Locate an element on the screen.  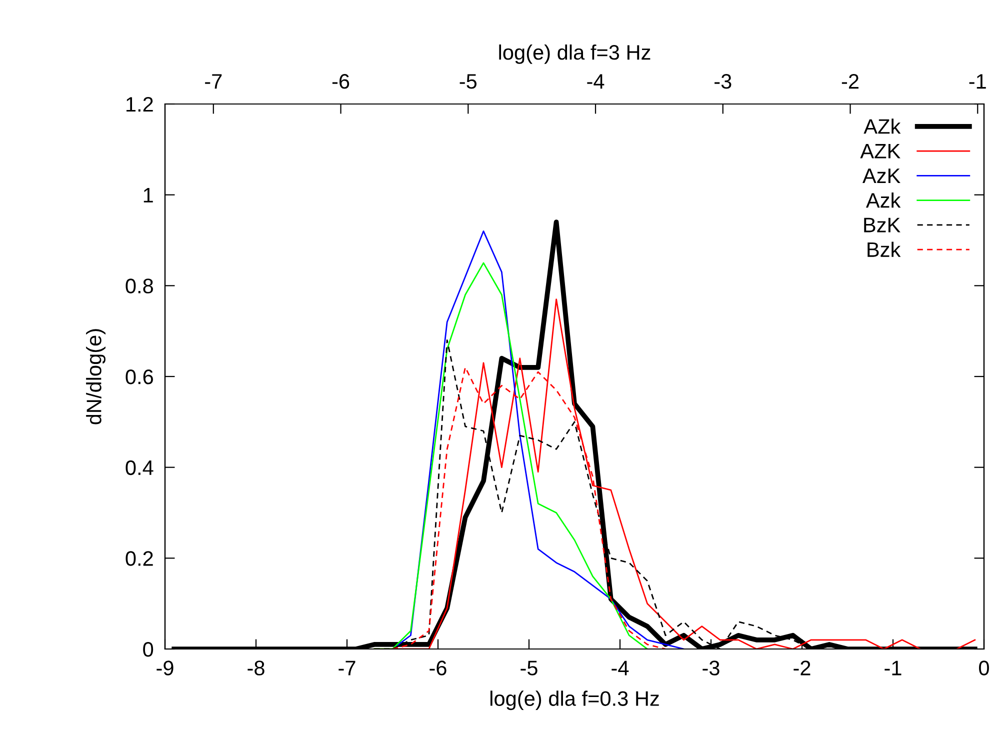
x-tick-label: -3 is located at coordinates (711, 668).